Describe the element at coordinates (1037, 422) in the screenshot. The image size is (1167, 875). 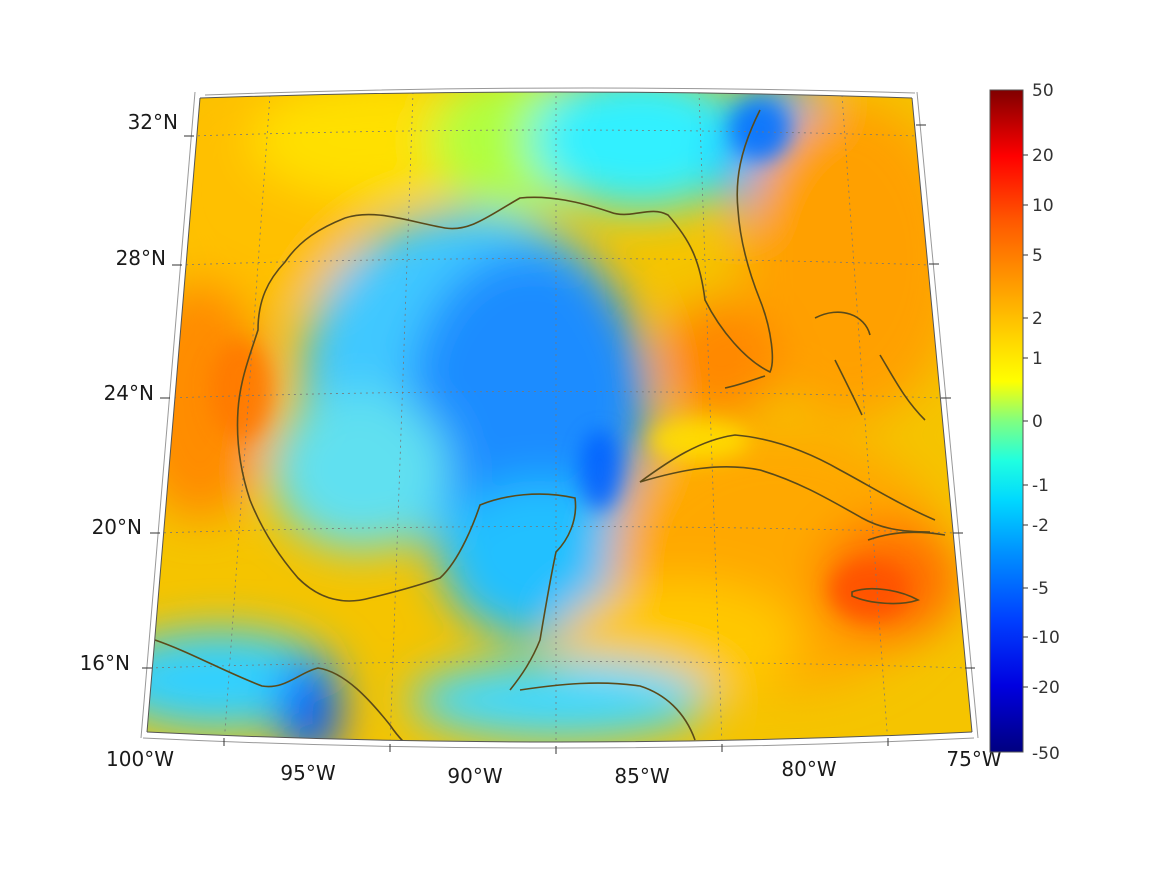
I see `colorbar-tick-label: 0` at that location.